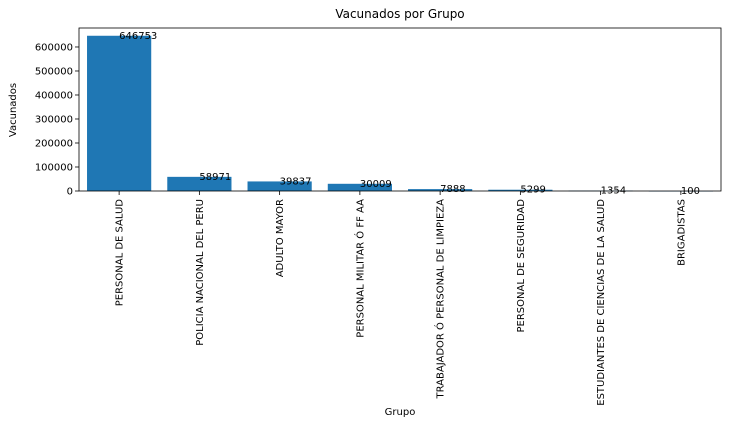  What do you see at coordinates (296, 181) in the screenshot?
I see `bar-value-label: 39837` at bounding box center [296, 181].